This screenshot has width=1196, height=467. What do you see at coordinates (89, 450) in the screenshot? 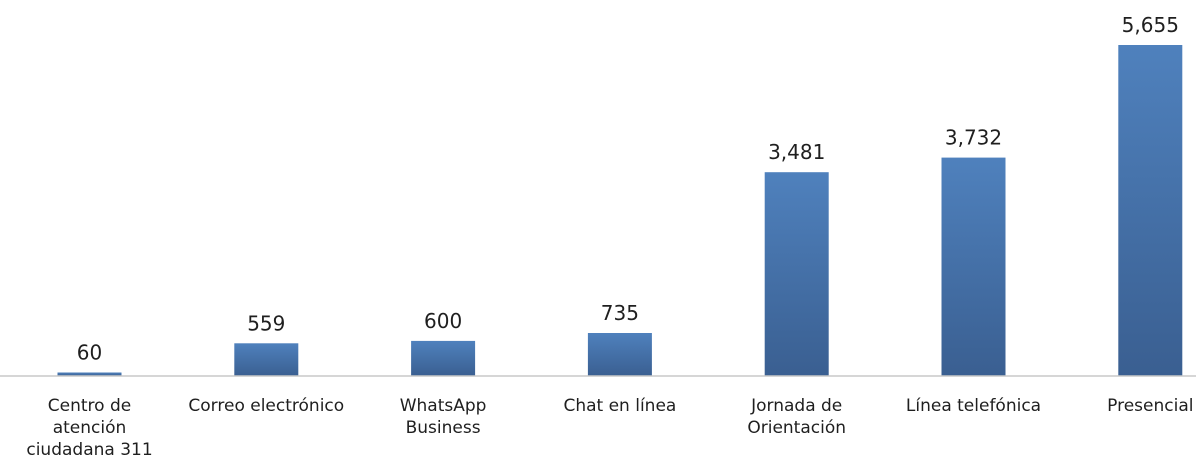
I see `category-label-line: ciudadana 311` at bounding box center [89, 450].